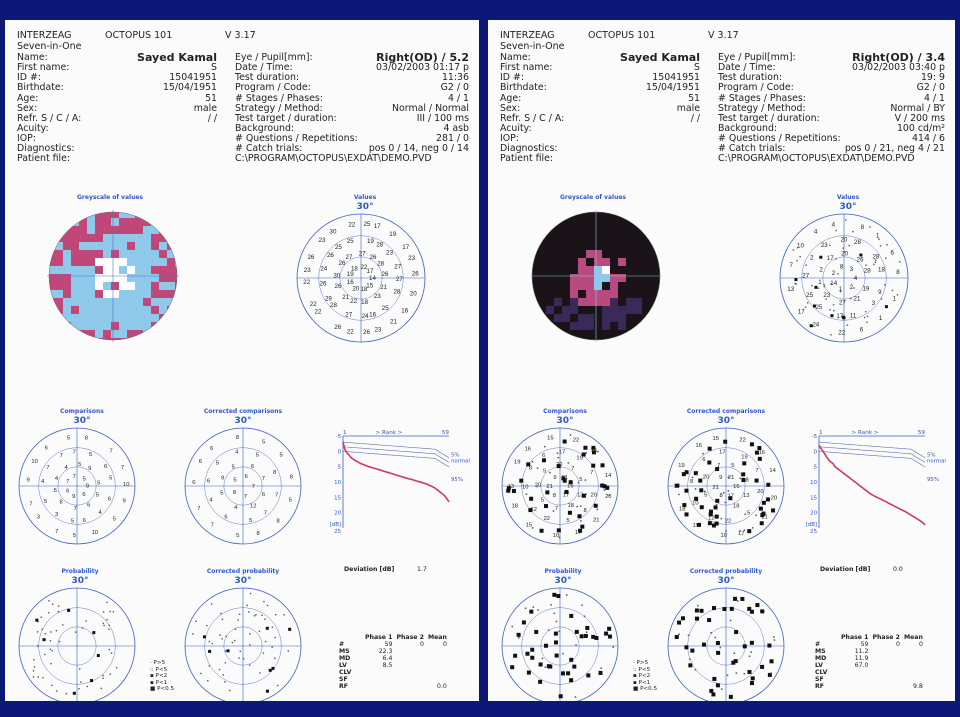 This screenshot has width=960, height=717. Describe the element at coordinates (816, 232) in the screenshot. I see `value-label: 4` at that location.